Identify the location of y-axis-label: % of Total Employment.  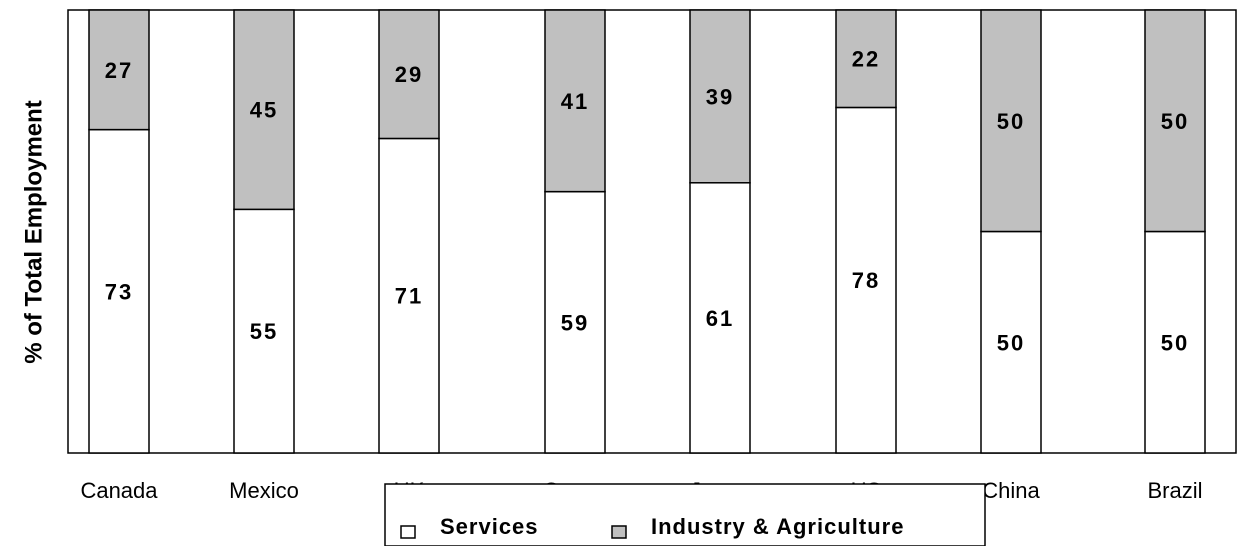
(33, 232).